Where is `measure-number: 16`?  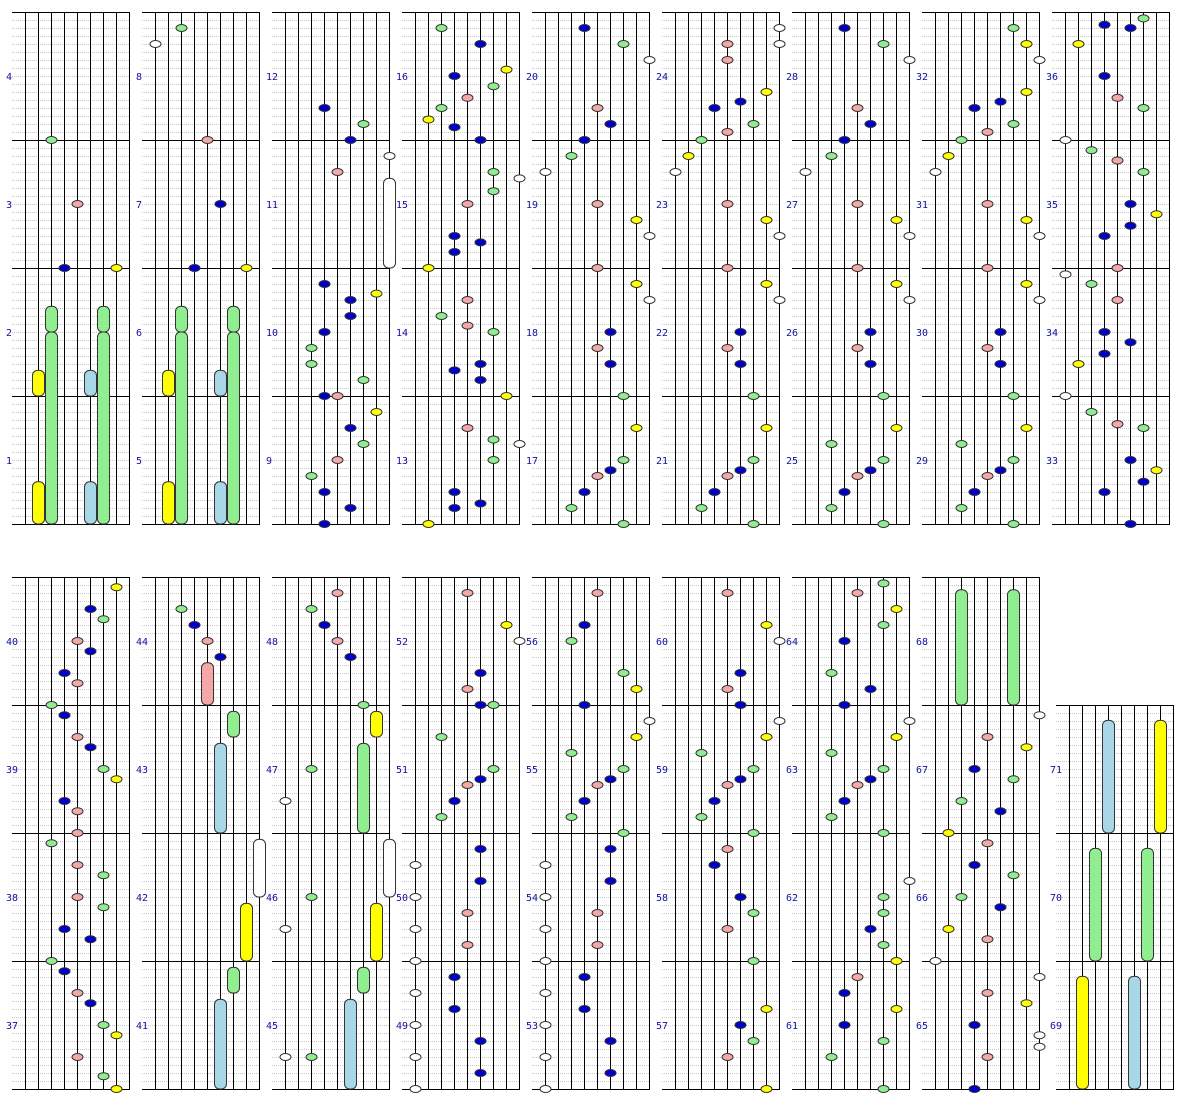 measure-number: 16 is located at coordinates (402, 77).